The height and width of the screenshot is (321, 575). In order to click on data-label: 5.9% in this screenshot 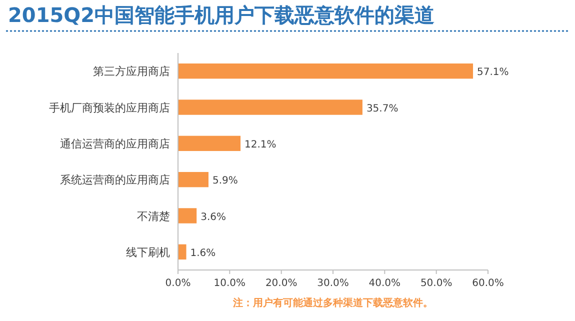, I will do `click(225, 181)`.